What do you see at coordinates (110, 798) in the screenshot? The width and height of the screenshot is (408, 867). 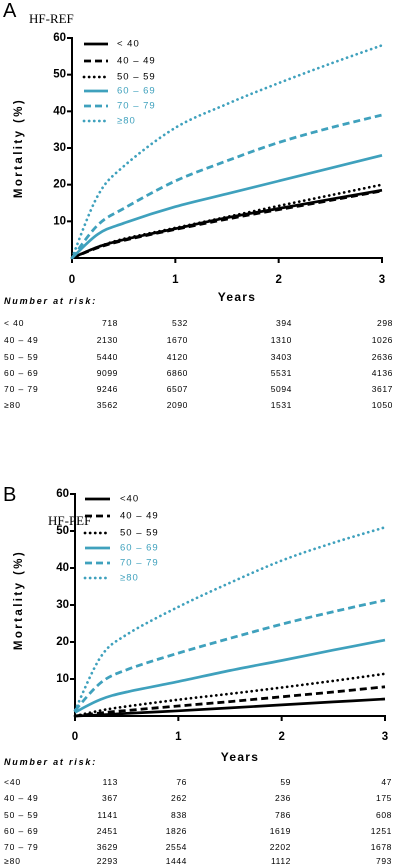 I see `risk-count: 367` at bounding box center [110, 798].